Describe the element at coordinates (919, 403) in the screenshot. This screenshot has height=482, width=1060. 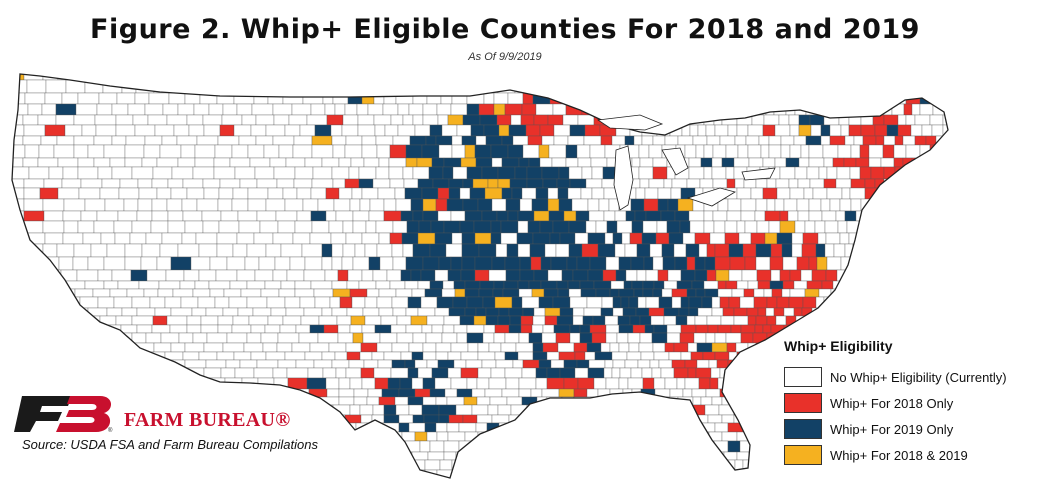
I see `legend-item-2018: Whip+ For 2018 Only` at that location.